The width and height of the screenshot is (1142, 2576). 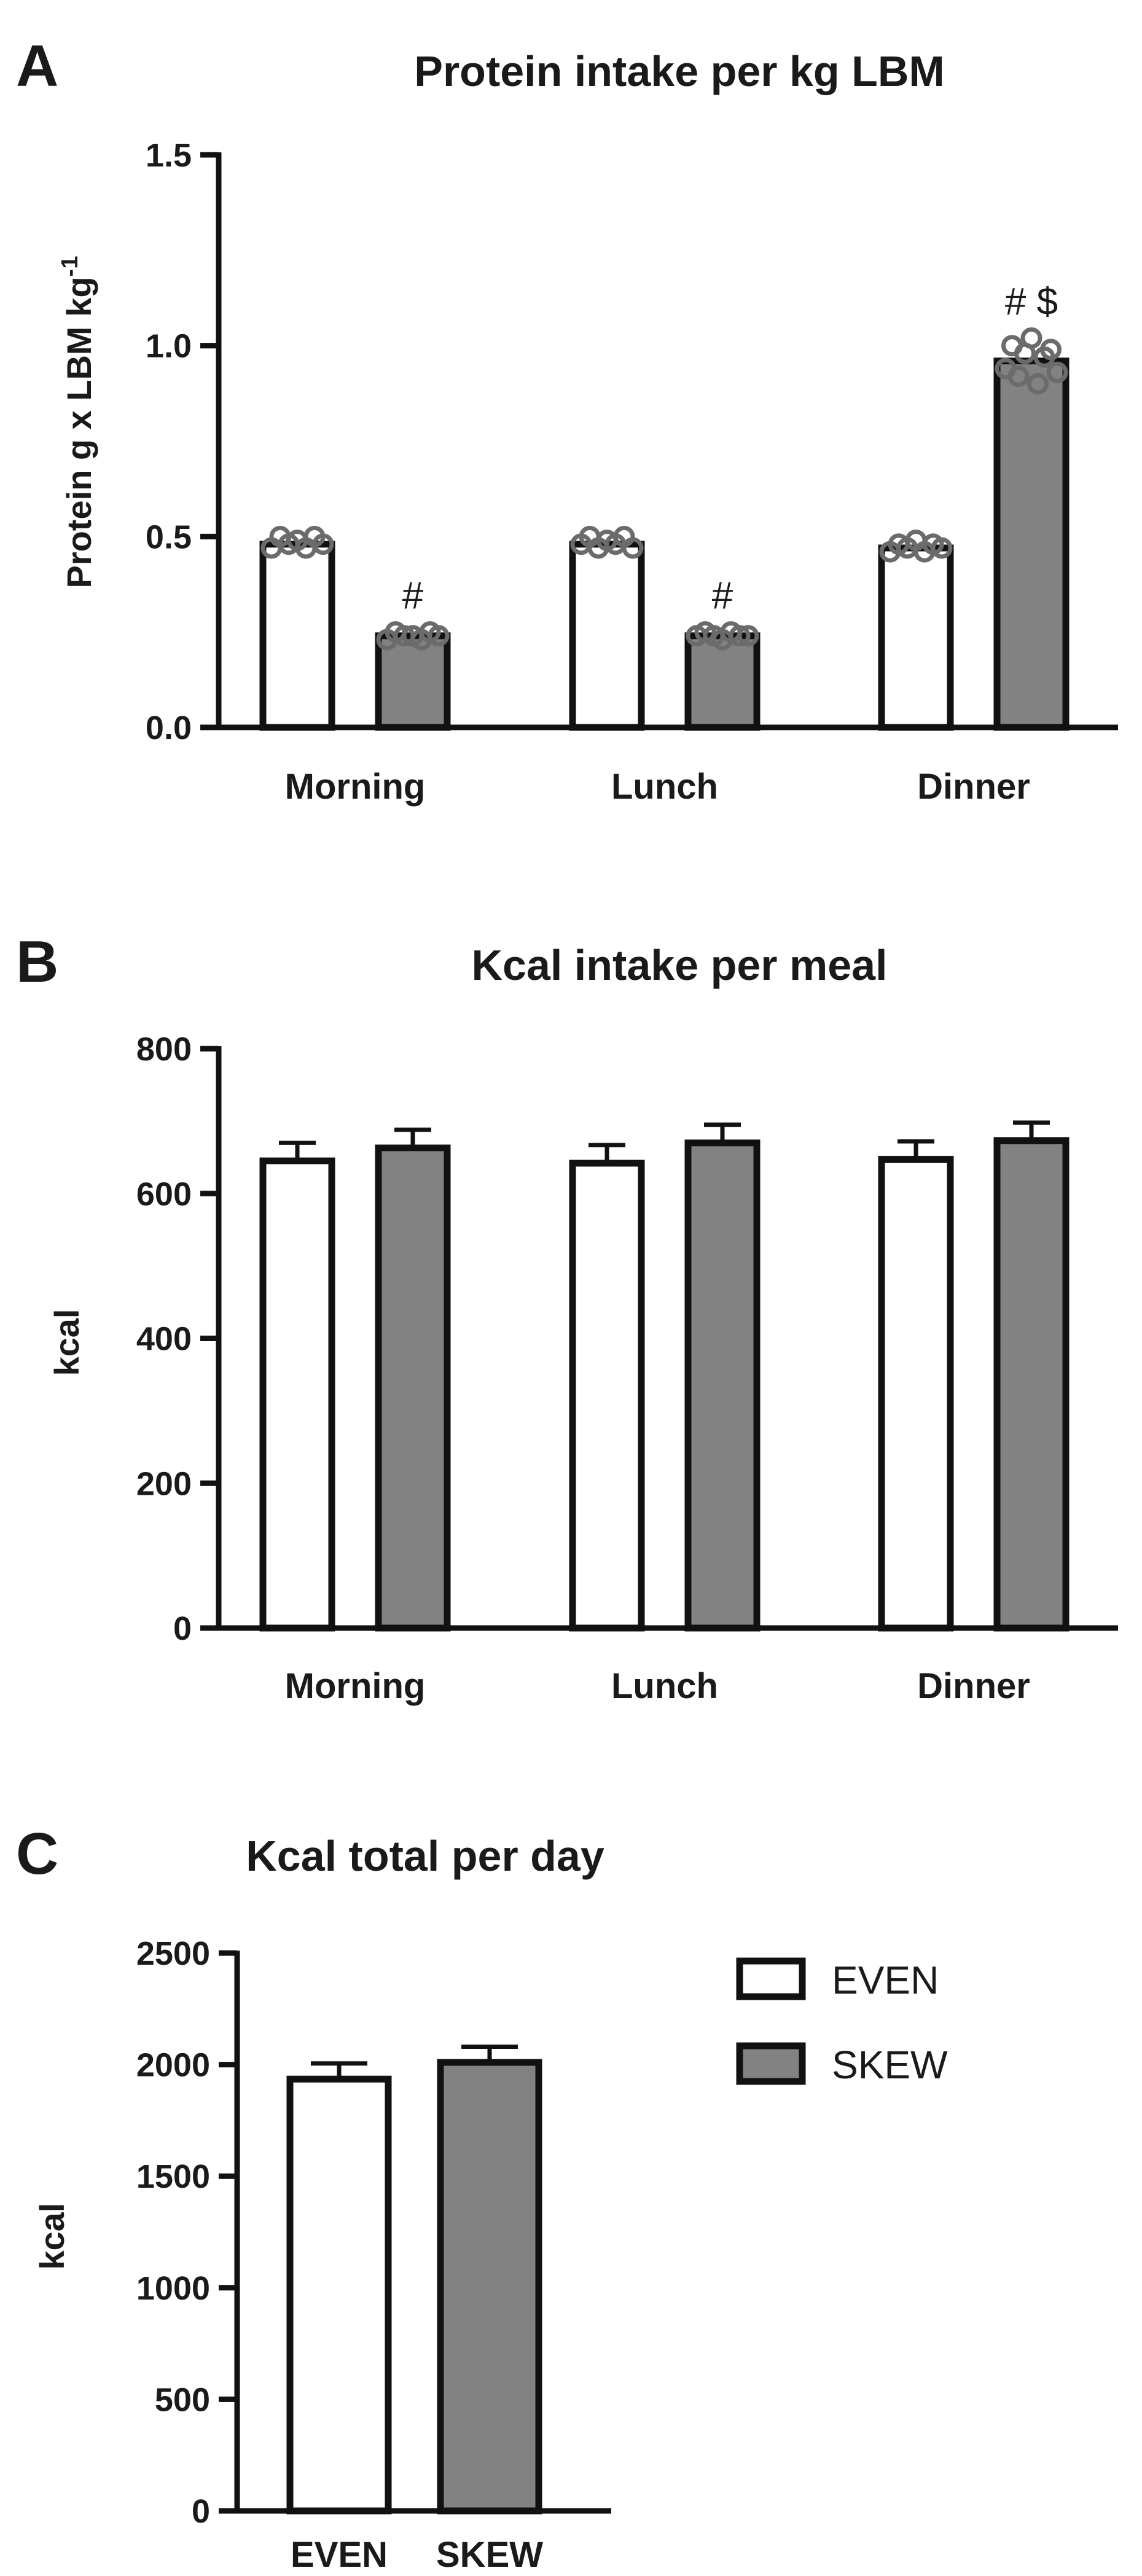 What do you see at coordinates (182, 2399) in the screenshot?
I see `panel-c-y-tick-label: 500` at bounding box center [182, 2399].